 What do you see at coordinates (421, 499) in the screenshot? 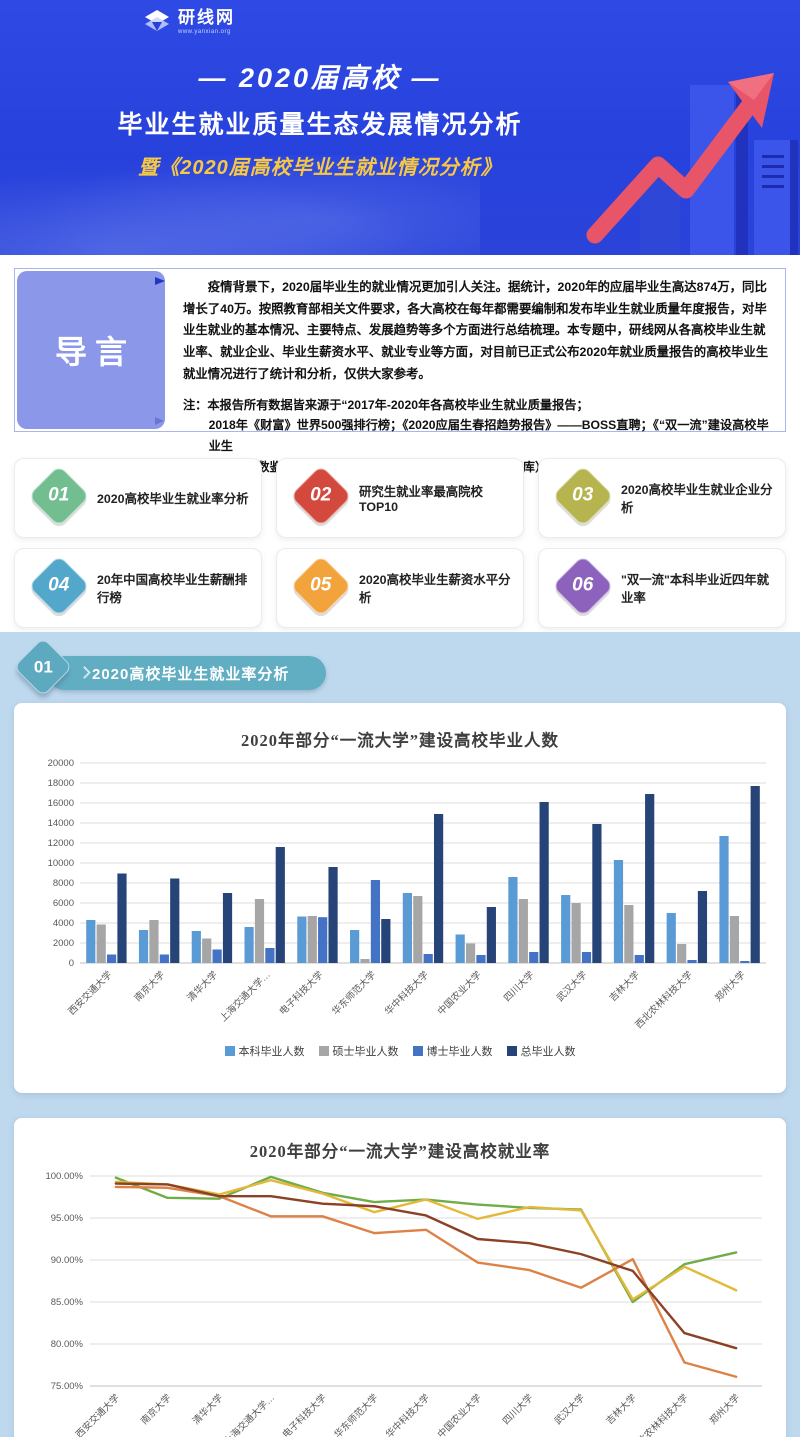
I see `topic-label: 研究生就业率最高院校TOP10` at bounding box center [421, 499].